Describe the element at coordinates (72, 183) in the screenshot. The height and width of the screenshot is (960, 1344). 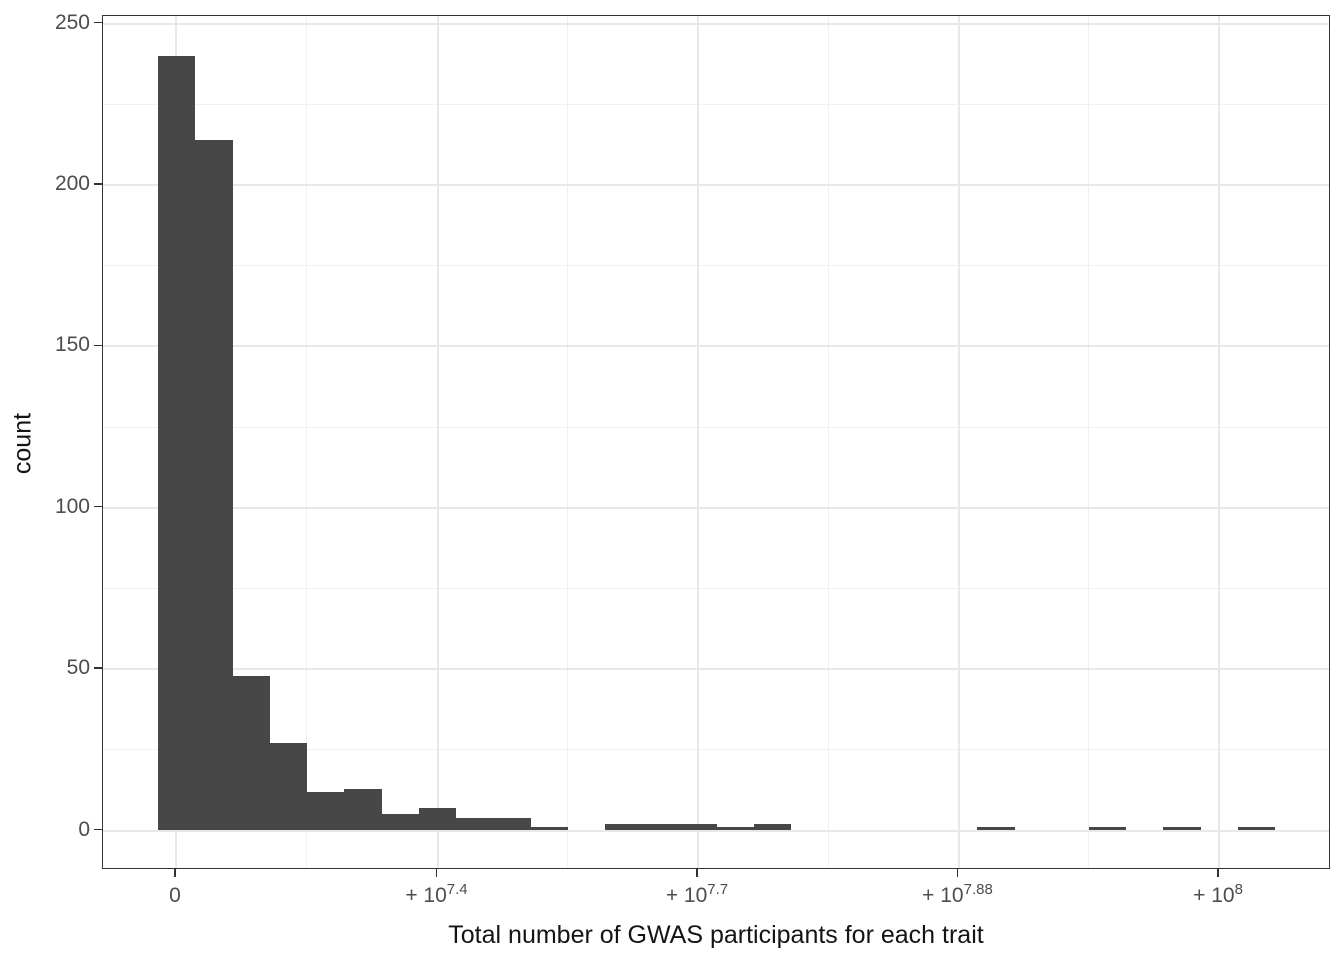
I see `y-tick-label: 200` at that location.